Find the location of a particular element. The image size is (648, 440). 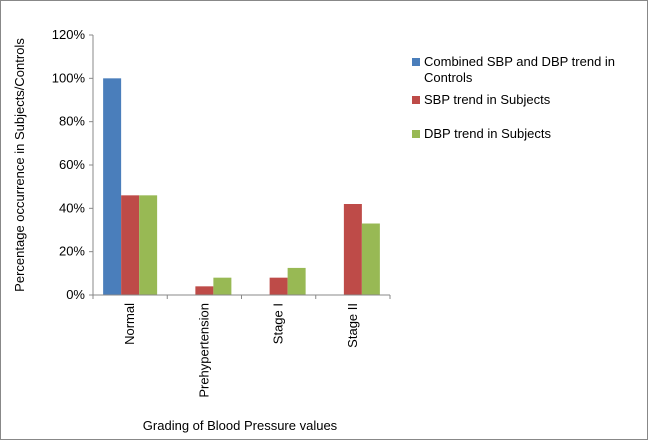

y-tick-label: 120% is located at coordinates (69, 34).